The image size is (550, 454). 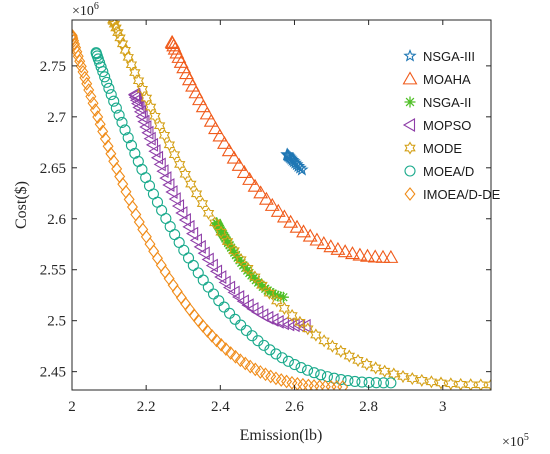 What do you see at coordinates (56, 220) in the screenshot?
I see `y-tick-label: 2.6` at bounding box center [56, 220].